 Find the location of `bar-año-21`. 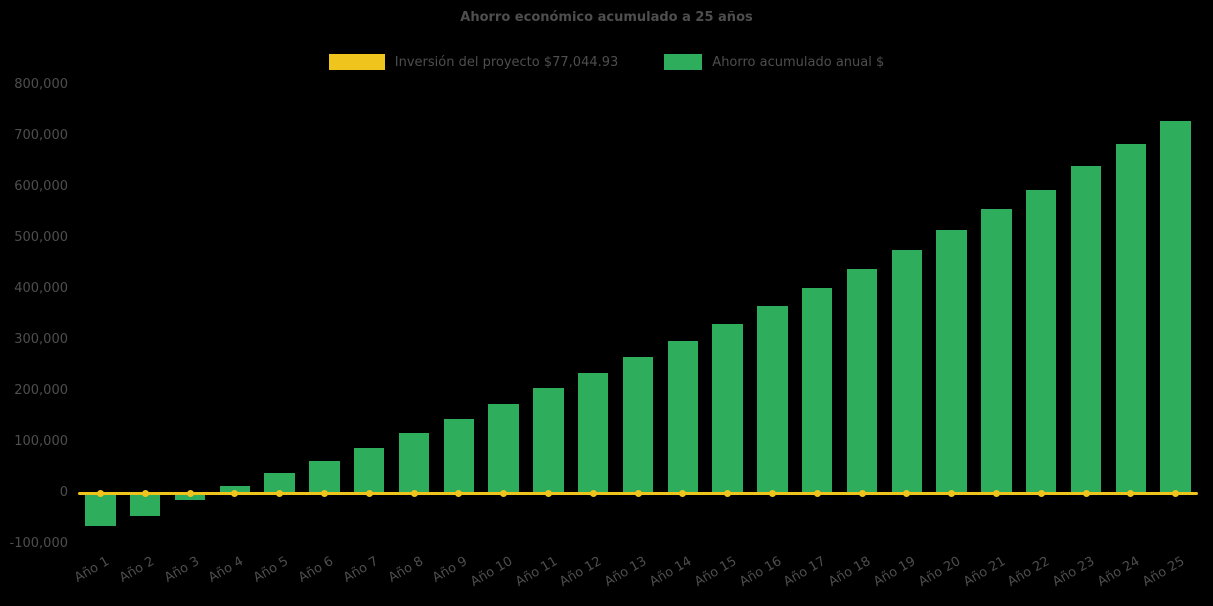

bar-año-21 is located at coordinates (996, 351).